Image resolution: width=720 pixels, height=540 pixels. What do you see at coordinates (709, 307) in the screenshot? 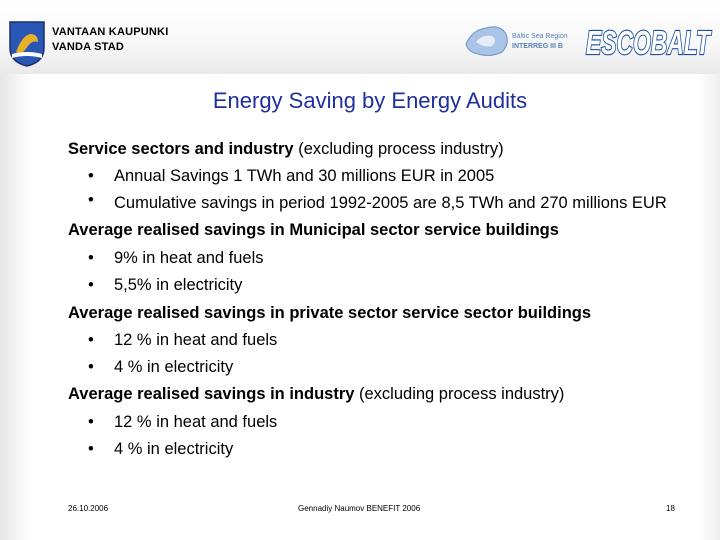
I see `right-margin-shade` at bounding box center [709, 307].